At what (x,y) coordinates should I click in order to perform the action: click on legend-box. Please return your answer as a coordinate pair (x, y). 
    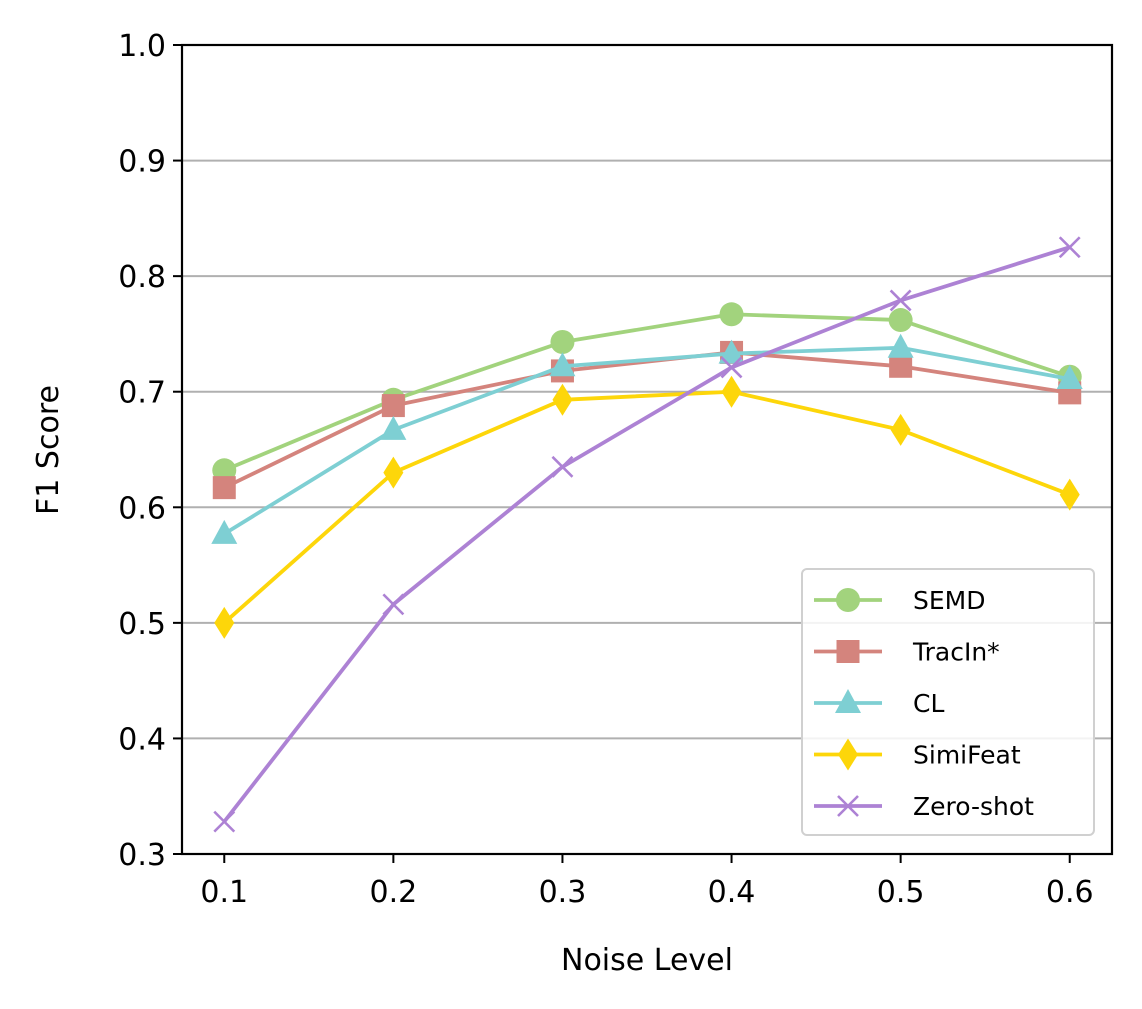
    Looking at the image, I should click on (948, 702).